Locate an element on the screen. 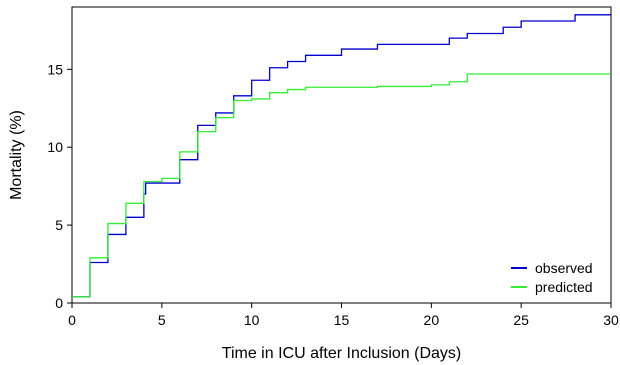 The height and width of the screenshot is (365, 620). y-axis-title: Mortality (%) is located at coordinates (16, 155).